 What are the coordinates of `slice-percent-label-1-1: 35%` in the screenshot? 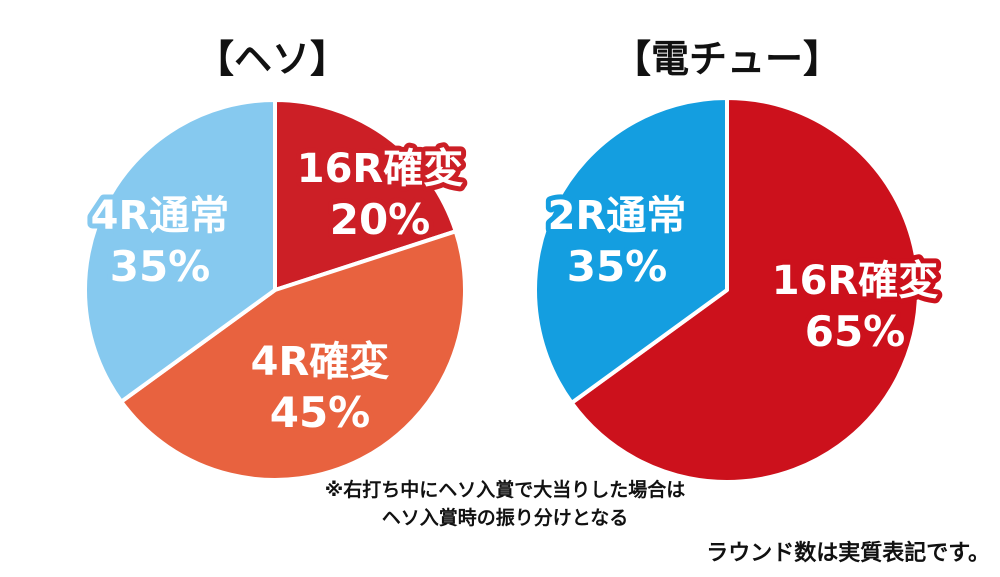 It's located at (617, 266).